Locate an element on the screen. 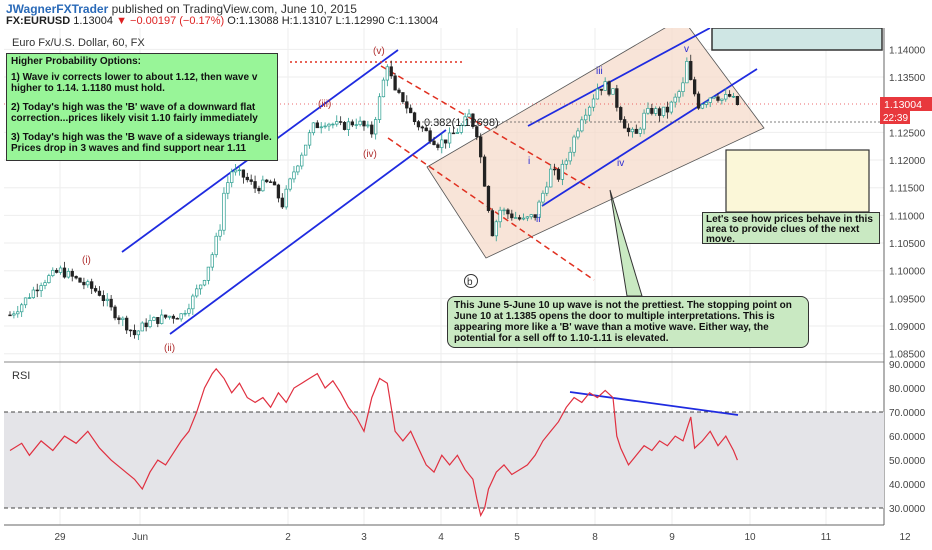 The image size is (932, 550). time-tick-label: 3 is located at coordinates (364, 537).